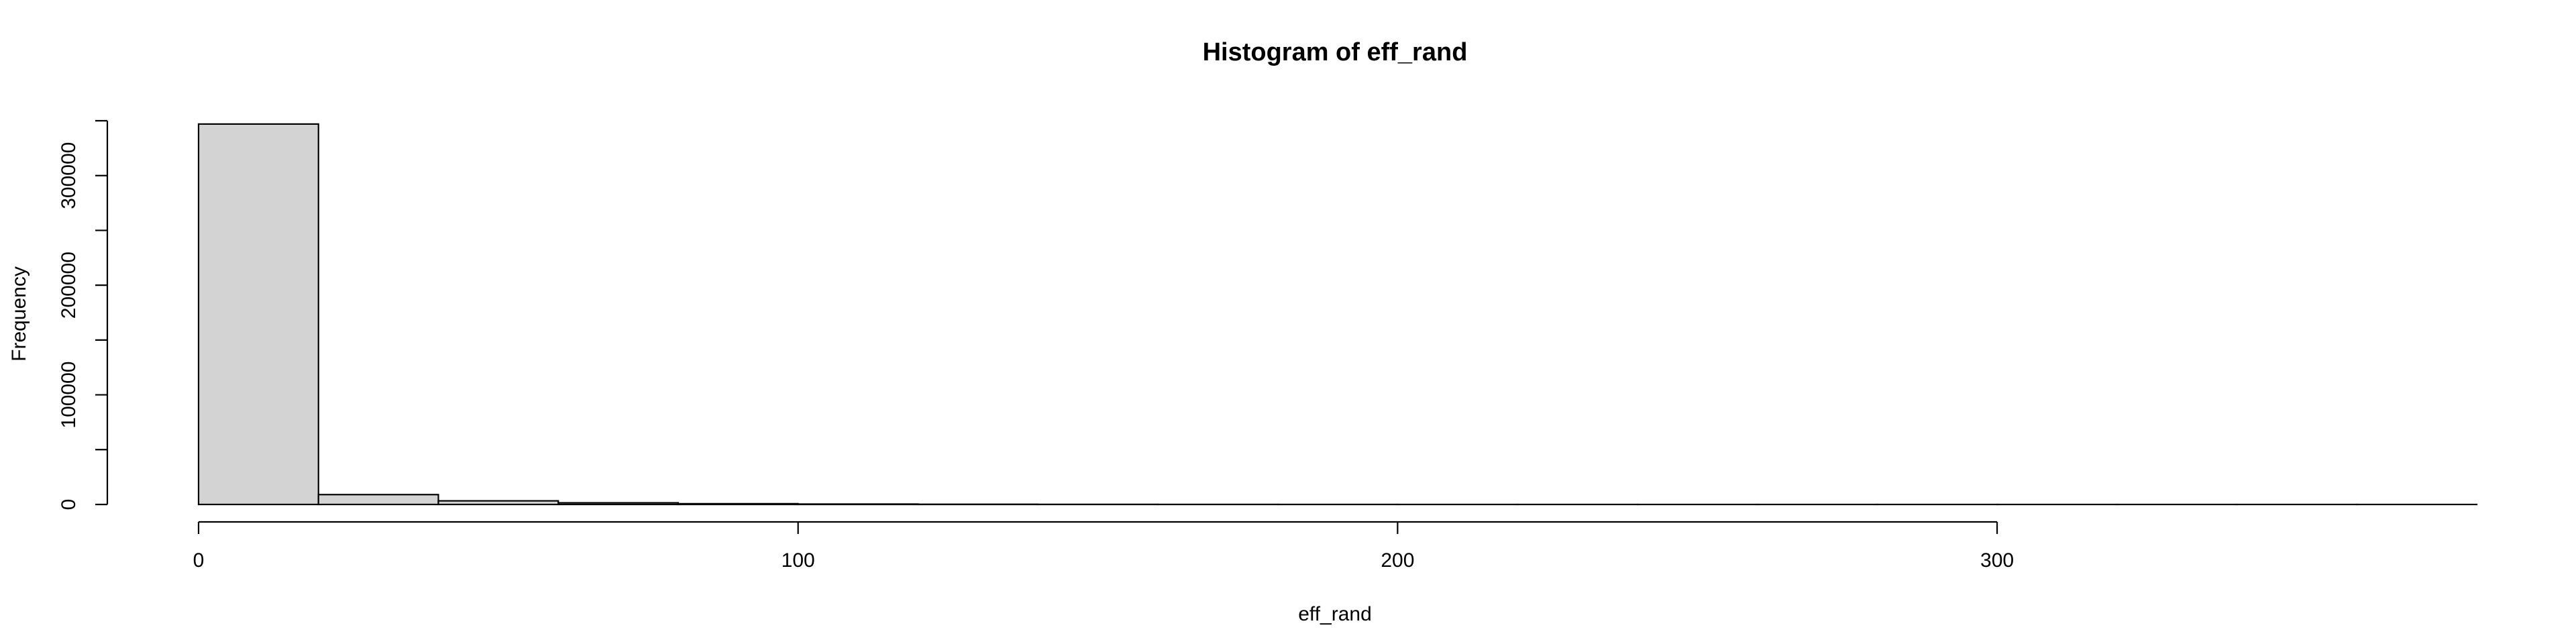  Describe the element at coordinates (69, 505) in the screenshot. I see `y-tick-label: 0` at that location.